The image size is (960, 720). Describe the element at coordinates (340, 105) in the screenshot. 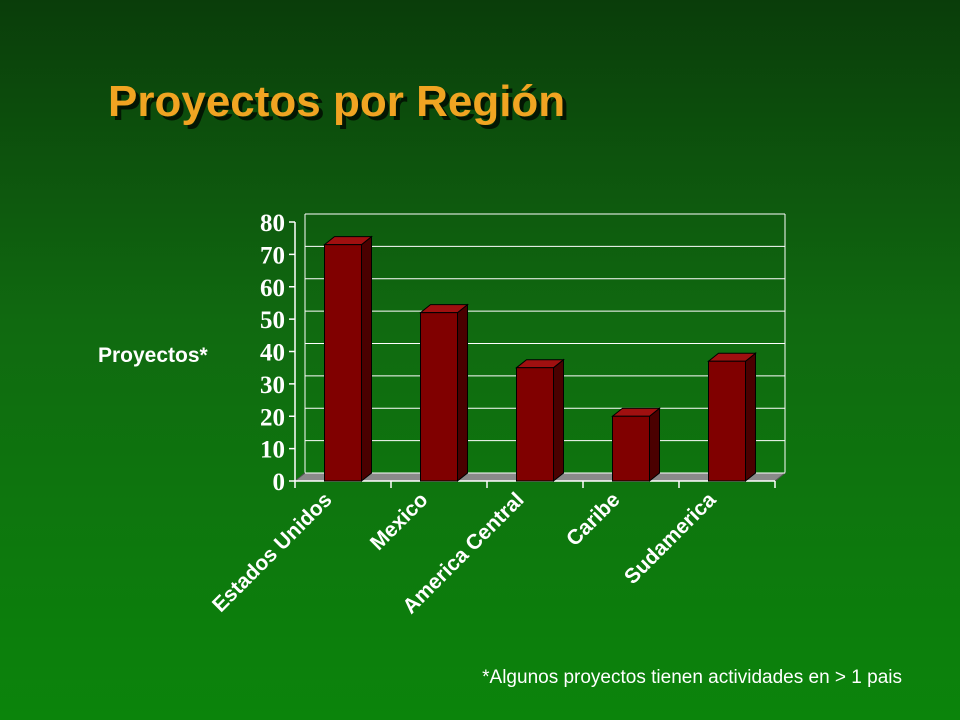

I see `title-shadow: Proyectos por Región` at that location.